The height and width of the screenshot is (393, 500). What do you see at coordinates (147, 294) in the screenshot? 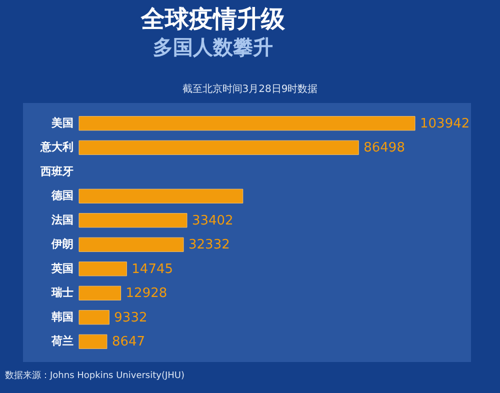
I see `data-label: 12928` at bounding box center [147, 294].